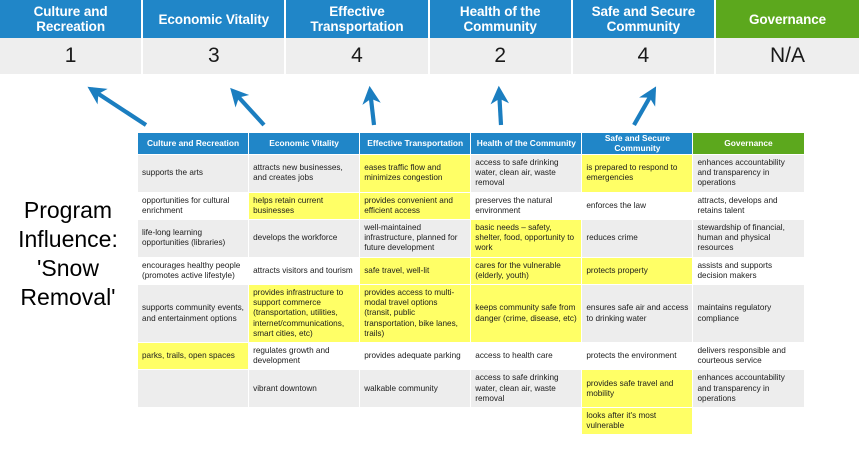 This screenshot has height=465, width=859. What do you see at coordinates (637, 173) in the screenshot?
I see `matrix-cell-highlighted: is prepared to respond to emergencies` at bounding box center [637, 173].